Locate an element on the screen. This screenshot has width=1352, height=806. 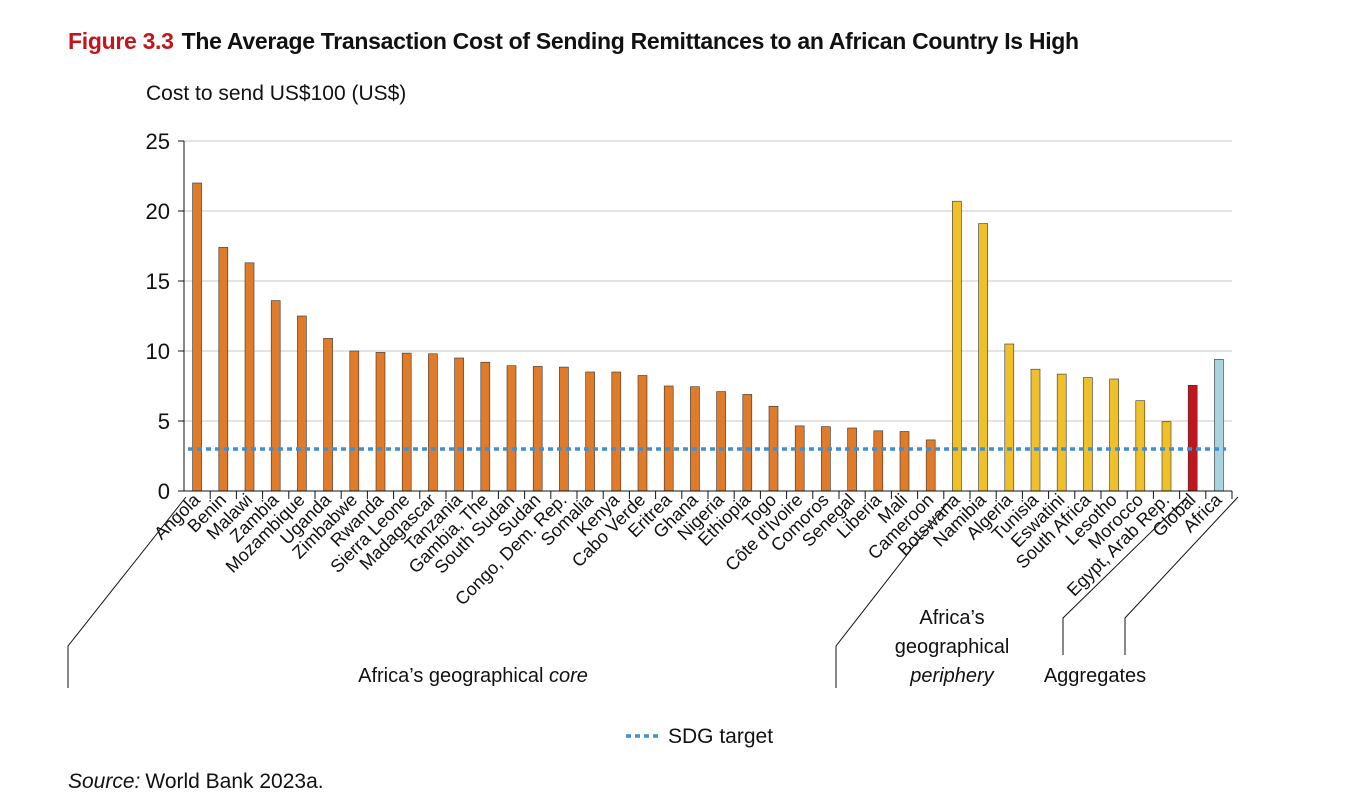
bar-angola is located at coordinates (197, 337).